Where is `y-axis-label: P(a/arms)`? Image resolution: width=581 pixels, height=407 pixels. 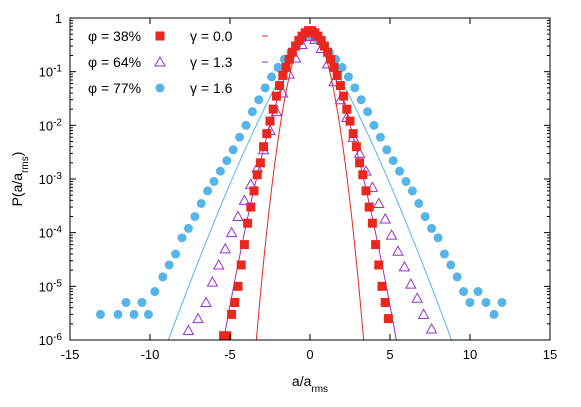 y-axis-label: P(a/arms) is located at coordinates (20, 179).